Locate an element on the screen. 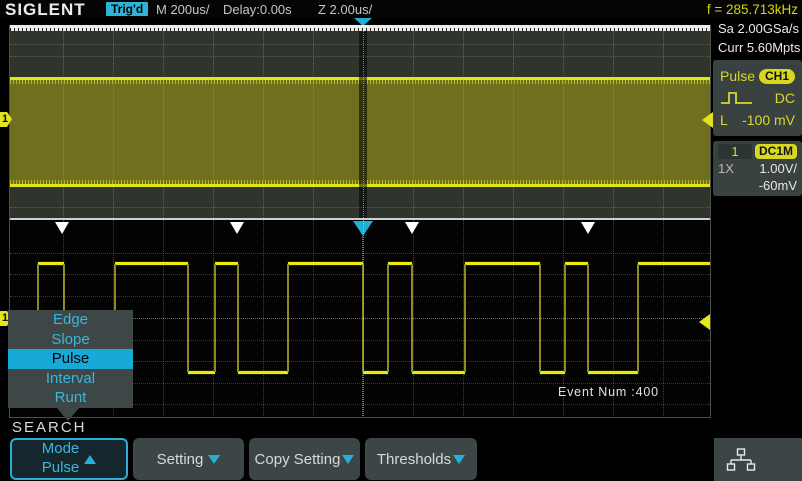  main-timebase-readout: M 200us/ is located at coordinates (183, 9).